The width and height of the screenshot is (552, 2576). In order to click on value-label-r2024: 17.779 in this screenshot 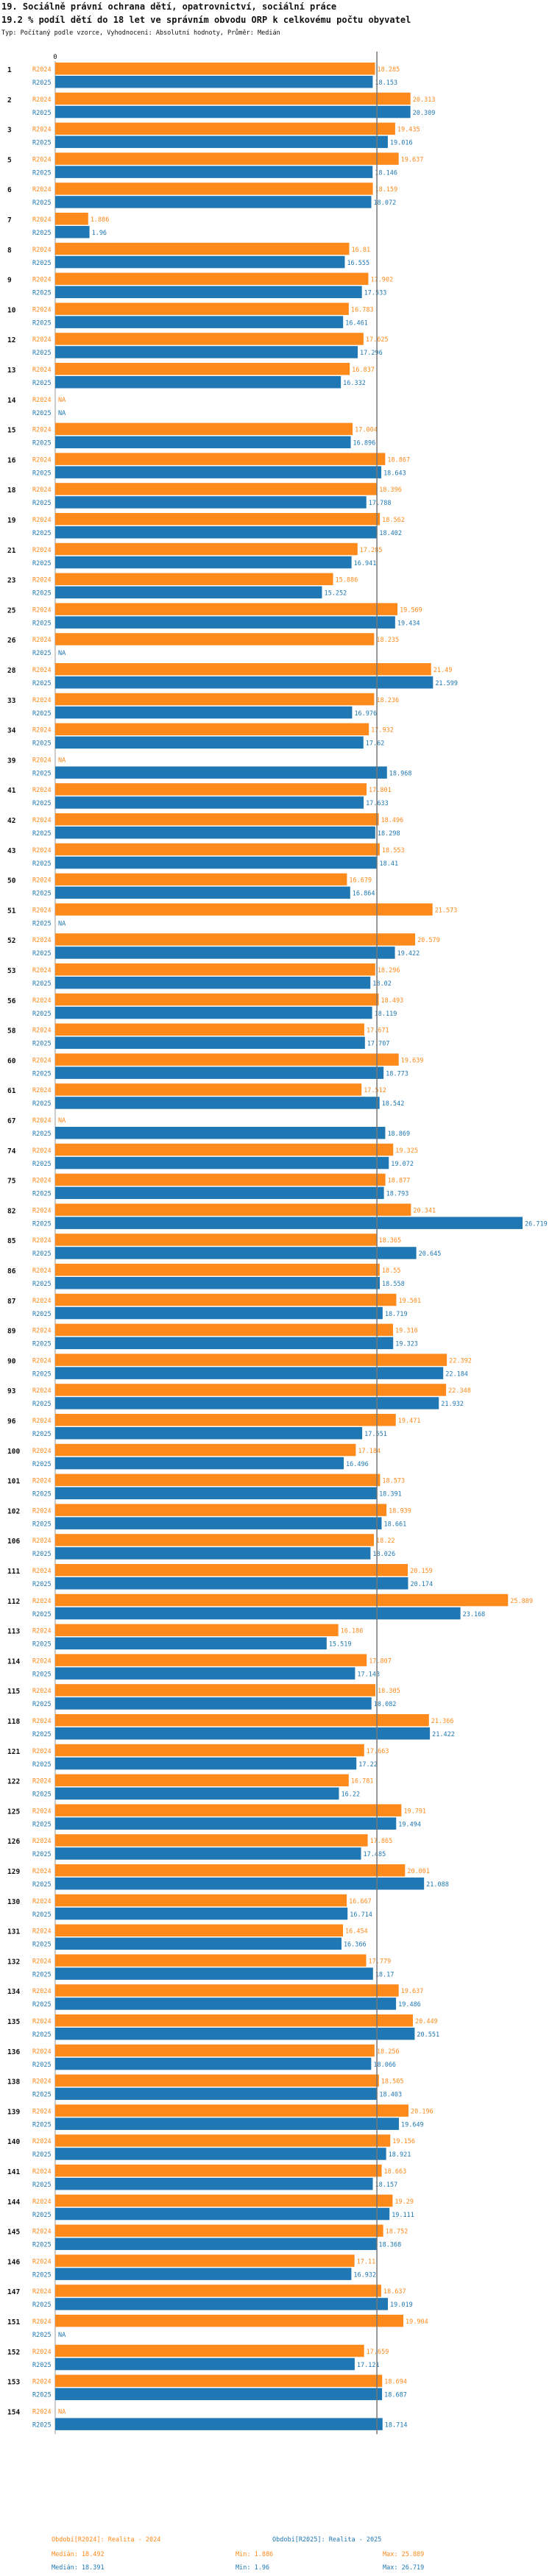, I will do `click(380, 1961)`.